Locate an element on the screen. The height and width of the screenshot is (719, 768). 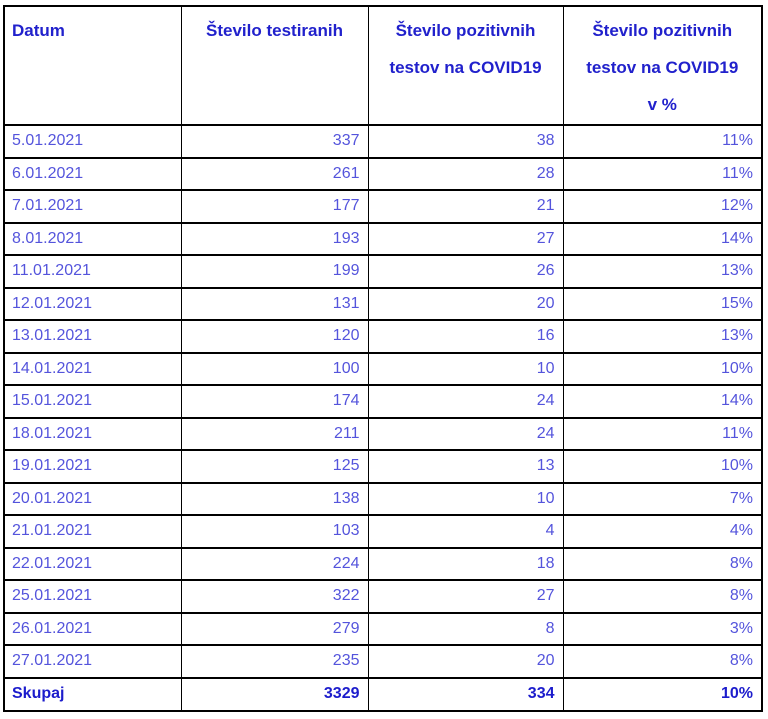
positive-cell: 28 is located at coordinates (465, 173).